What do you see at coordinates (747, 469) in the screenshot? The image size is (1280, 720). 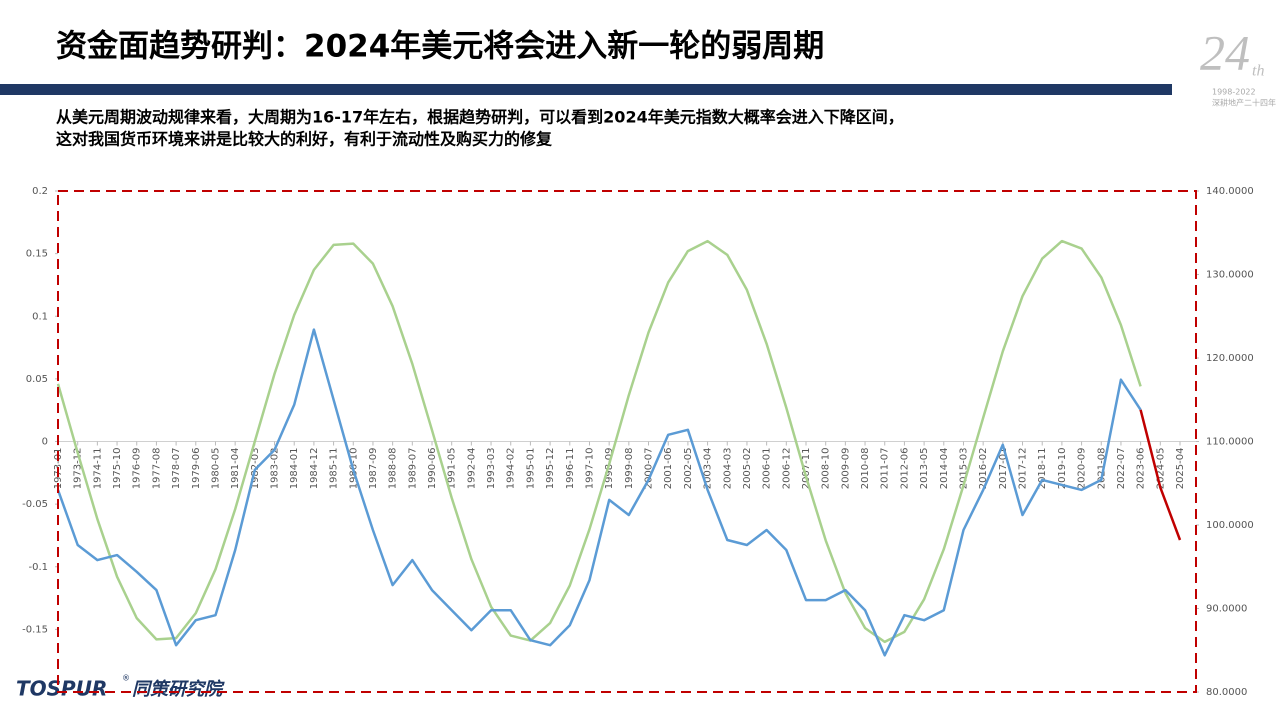 I see `x-tick-label: 2005-02` at bounding box center [747, 469].